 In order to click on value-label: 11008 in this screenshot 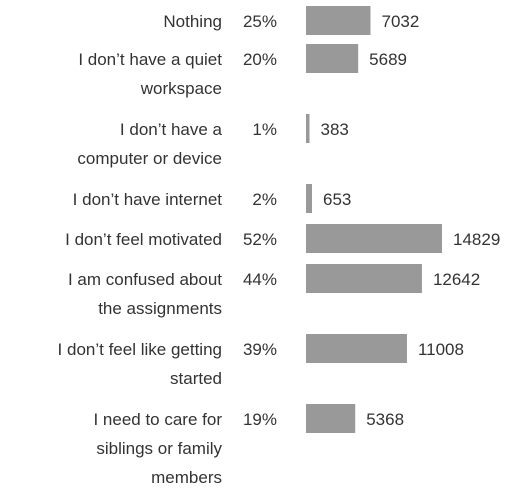, I will do `click(441, 349)`.